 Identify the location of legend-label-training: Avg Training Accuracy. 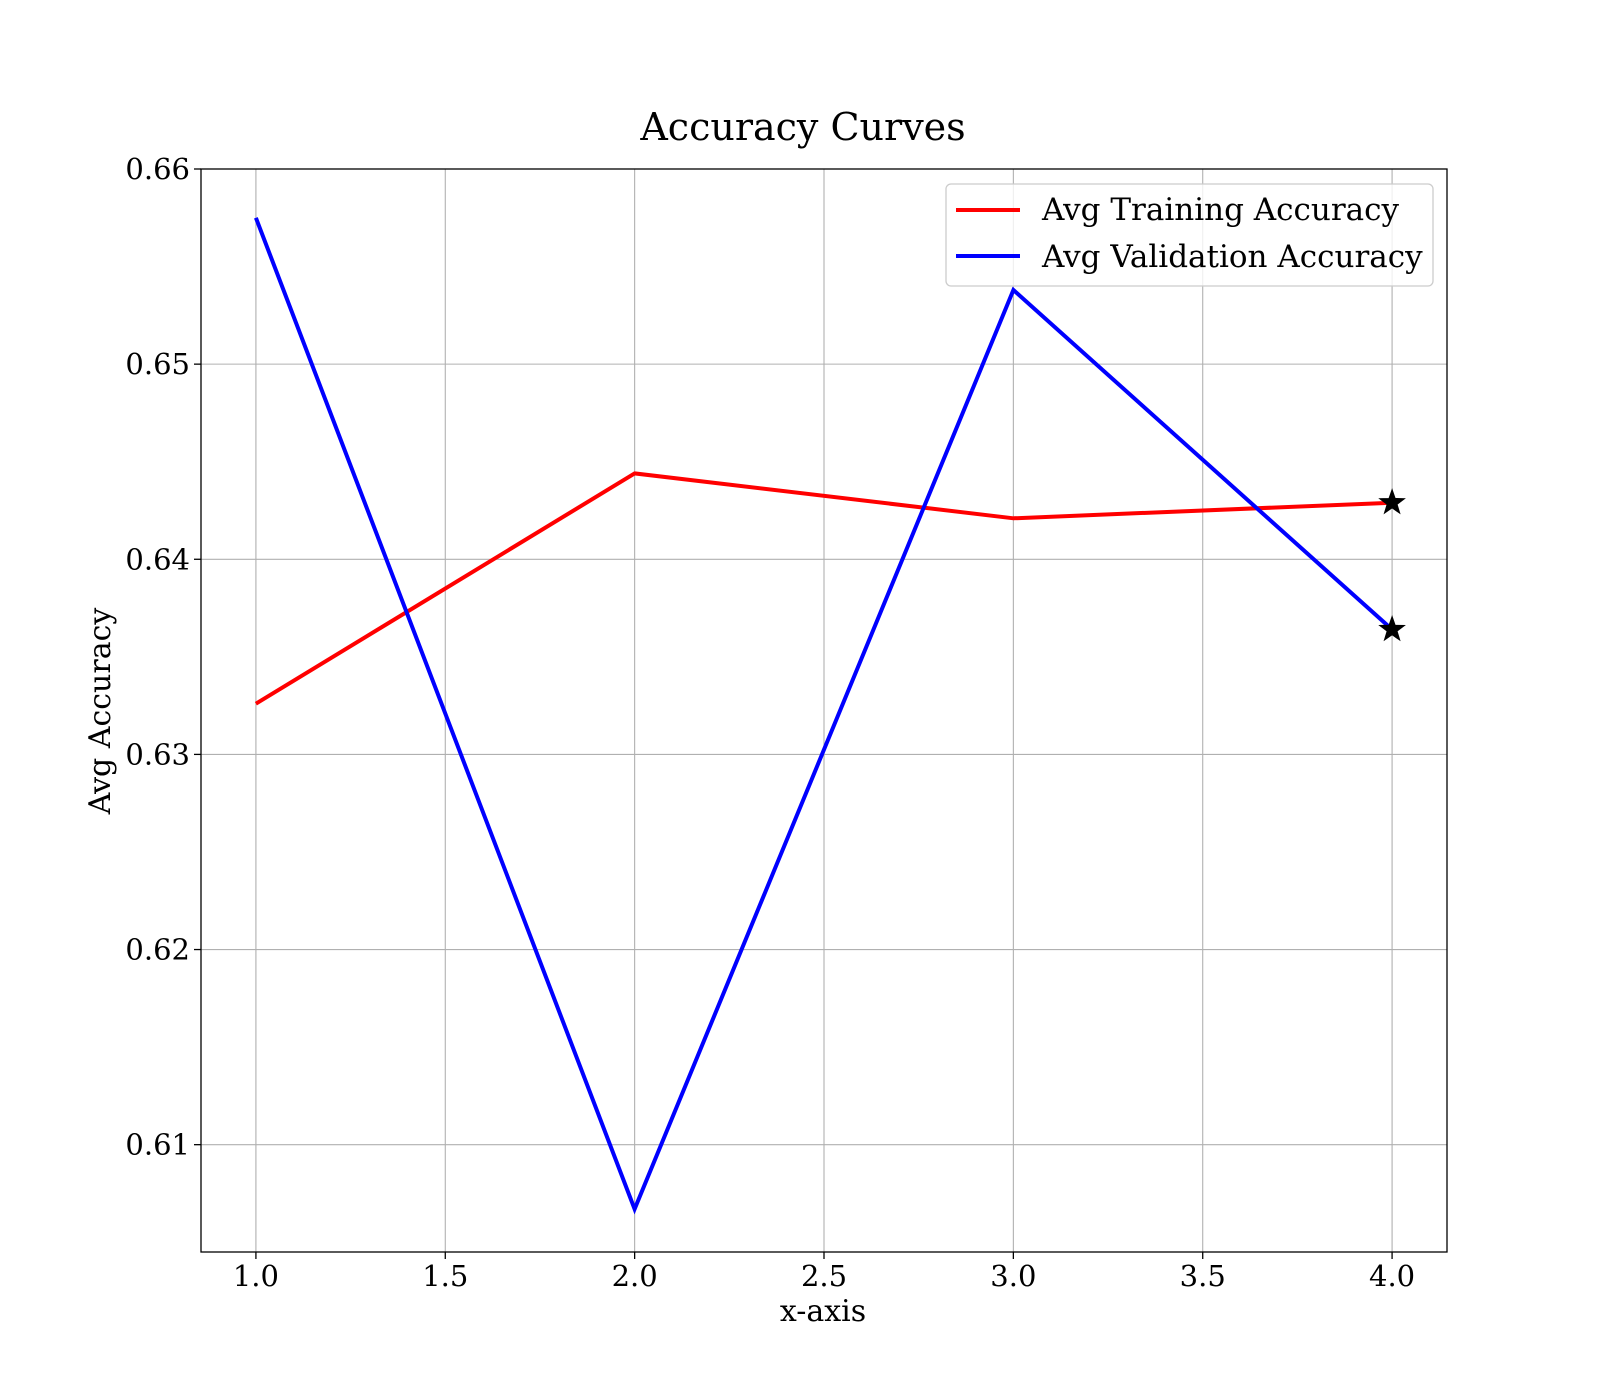
(1220, 210).